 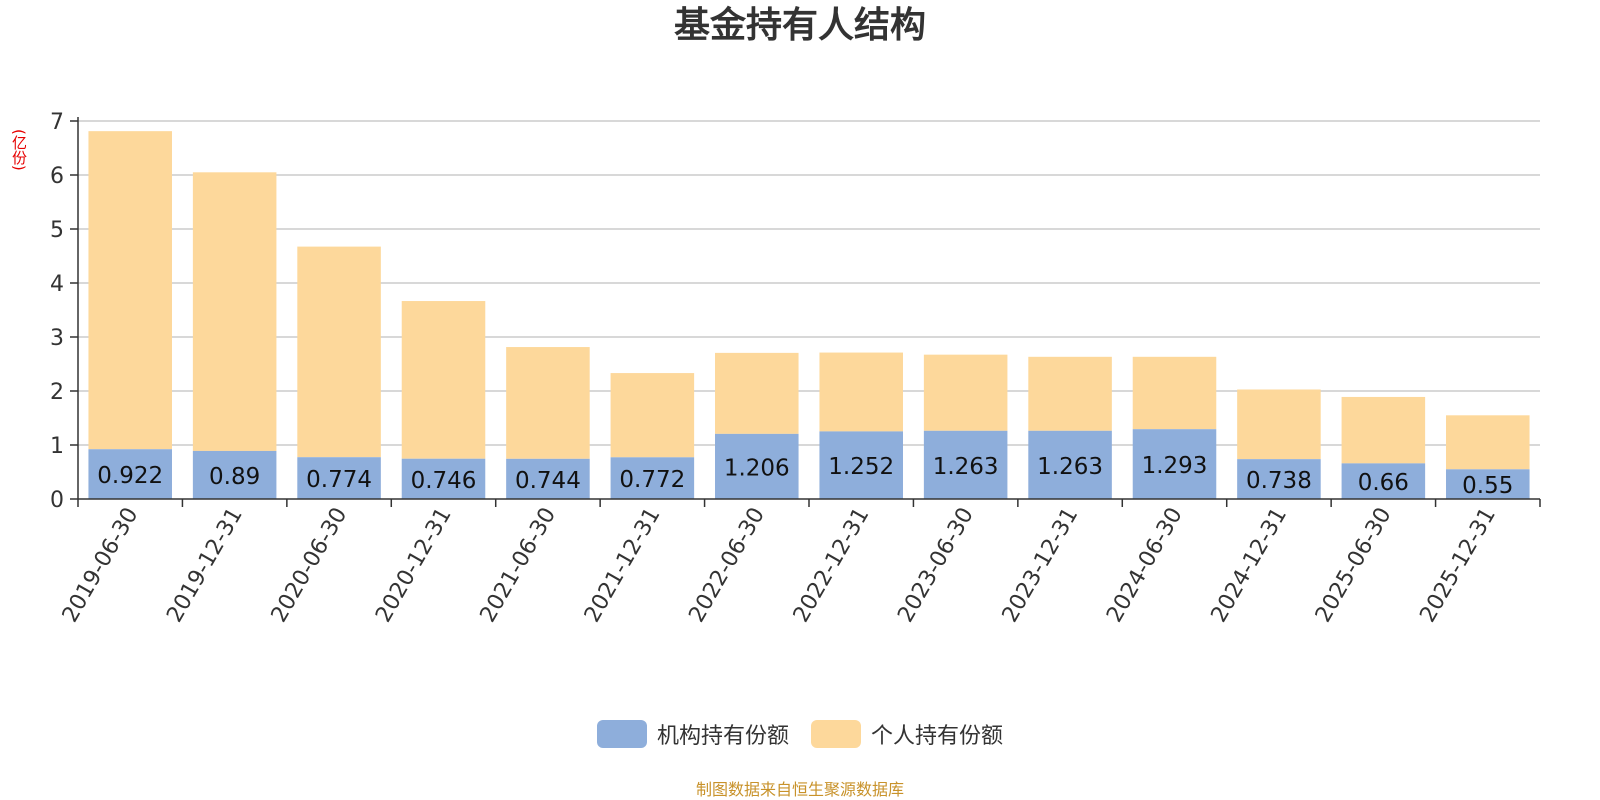 I want to click on data-label-institutional: 0.66, so click(x=1383, y=483).